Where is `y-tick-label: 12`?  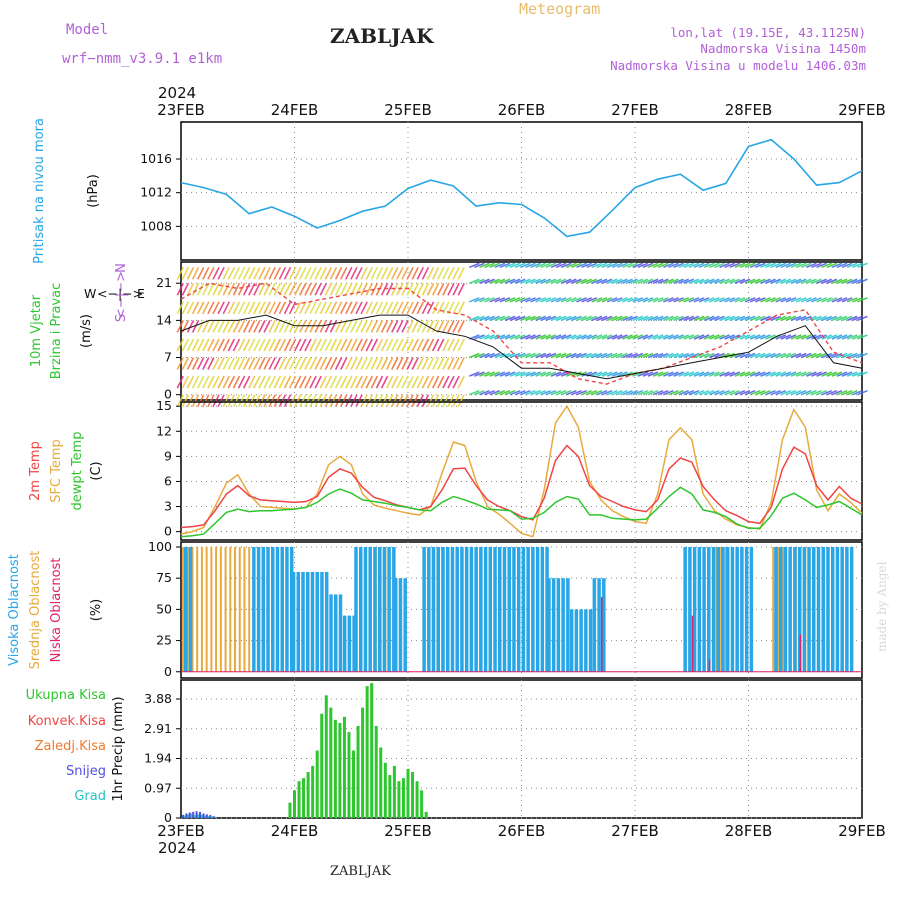 y-tick-label: 12 is located at coordinates (164, 430).